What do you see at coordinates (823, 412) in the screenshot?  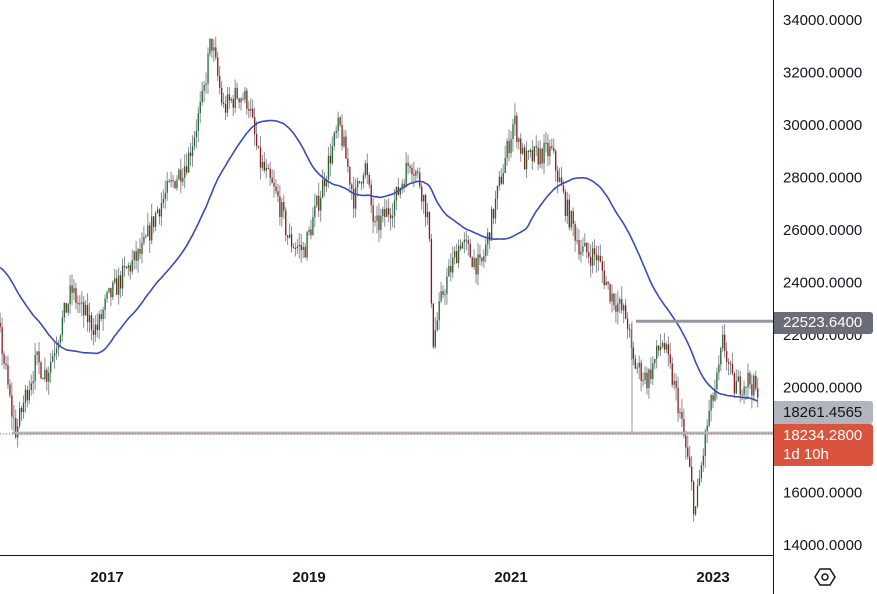 I see `level-label-low: 18261.4565` at bounding box center [823, 412].